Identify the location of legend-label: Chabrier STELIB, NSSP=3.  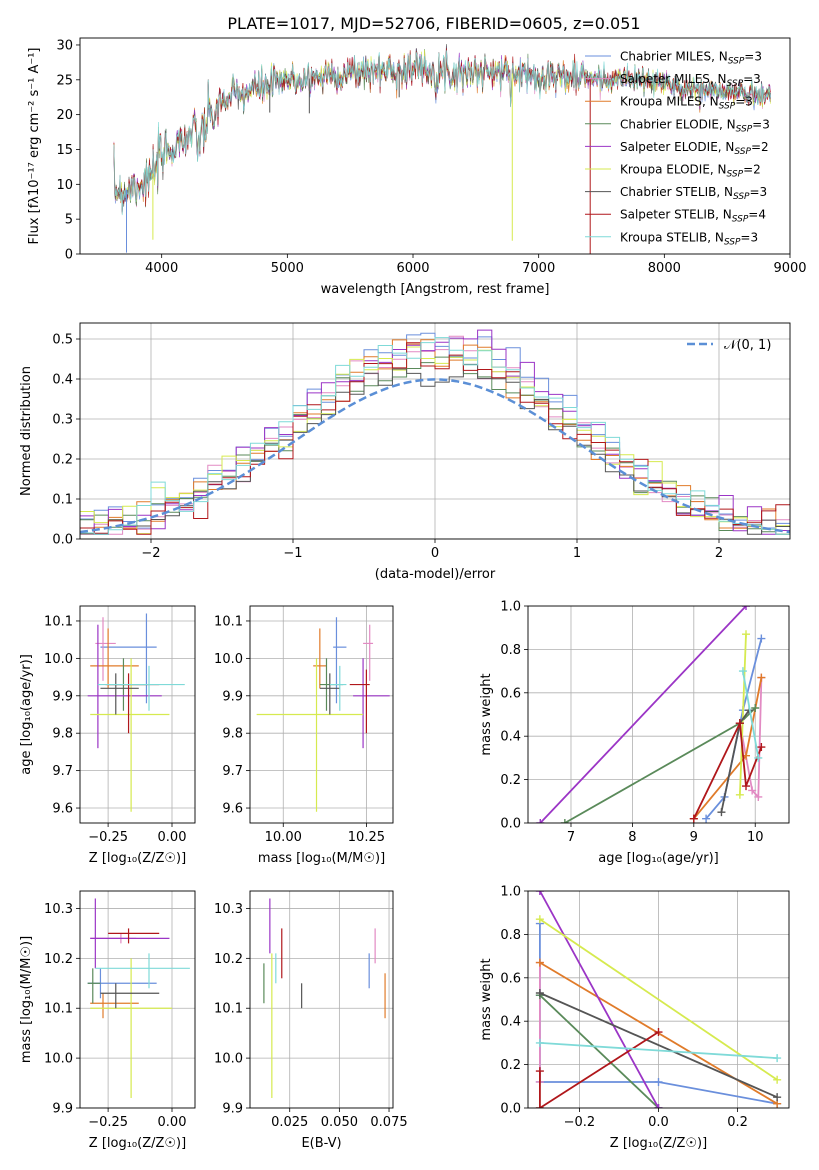
(693, 193).